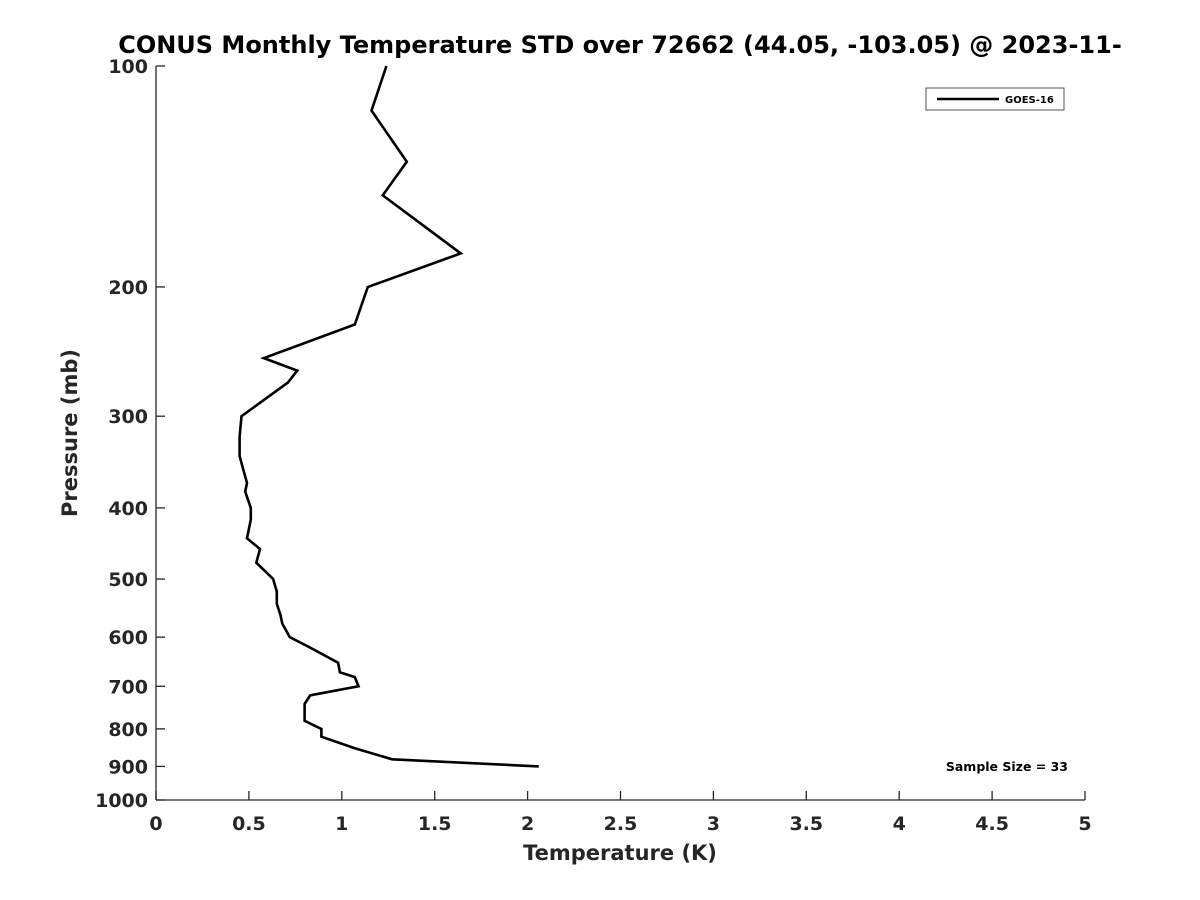 The height and width of the screenshot is (900, 1200). What do you see at coordinates (155, 824) in the screenshot?
I see `x-tick-label: 0` at bounding box center [155, 824].